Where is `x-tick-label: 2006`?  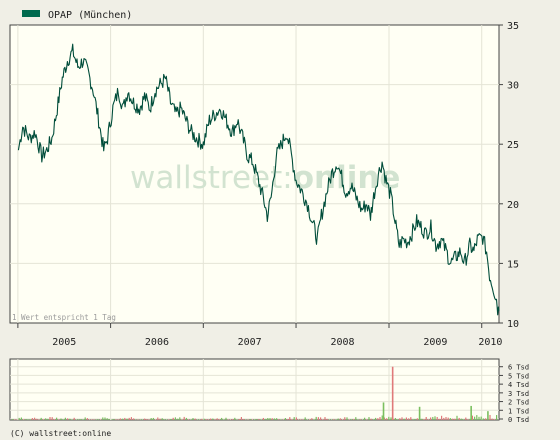
x-tick-label: 2006 is located at coordinates (157, 342).